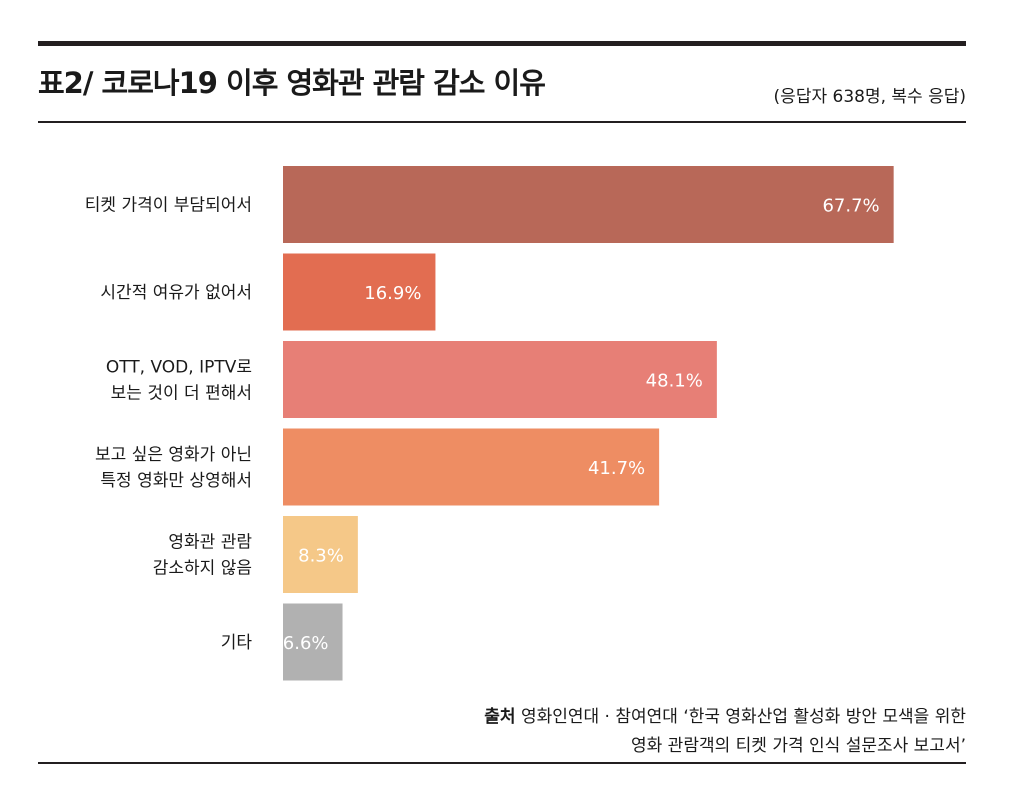 The width and height of the screenshot is (1017, 800). I want to click on value-label-3: 41.7%, so click(616, 468).